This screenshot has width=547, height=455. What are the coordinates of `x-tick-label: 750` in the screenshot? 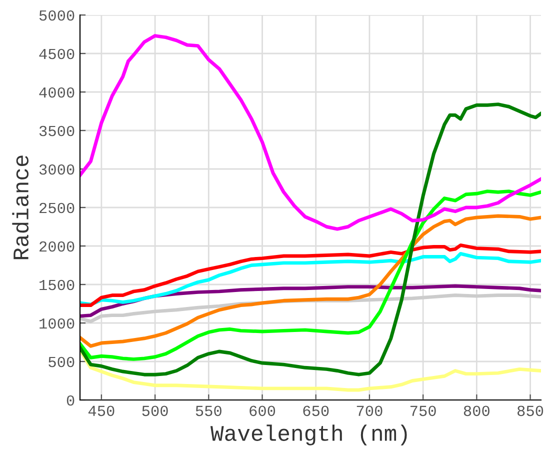 It's located at (423, 411).